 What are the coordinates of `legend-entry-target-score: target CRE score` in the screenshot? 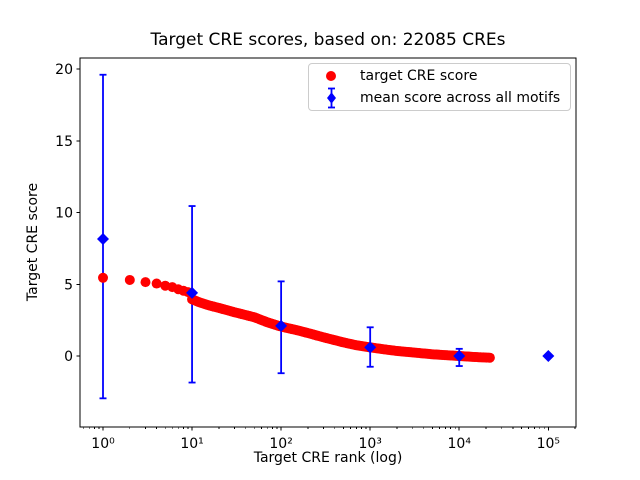 It's located at (439, 76).